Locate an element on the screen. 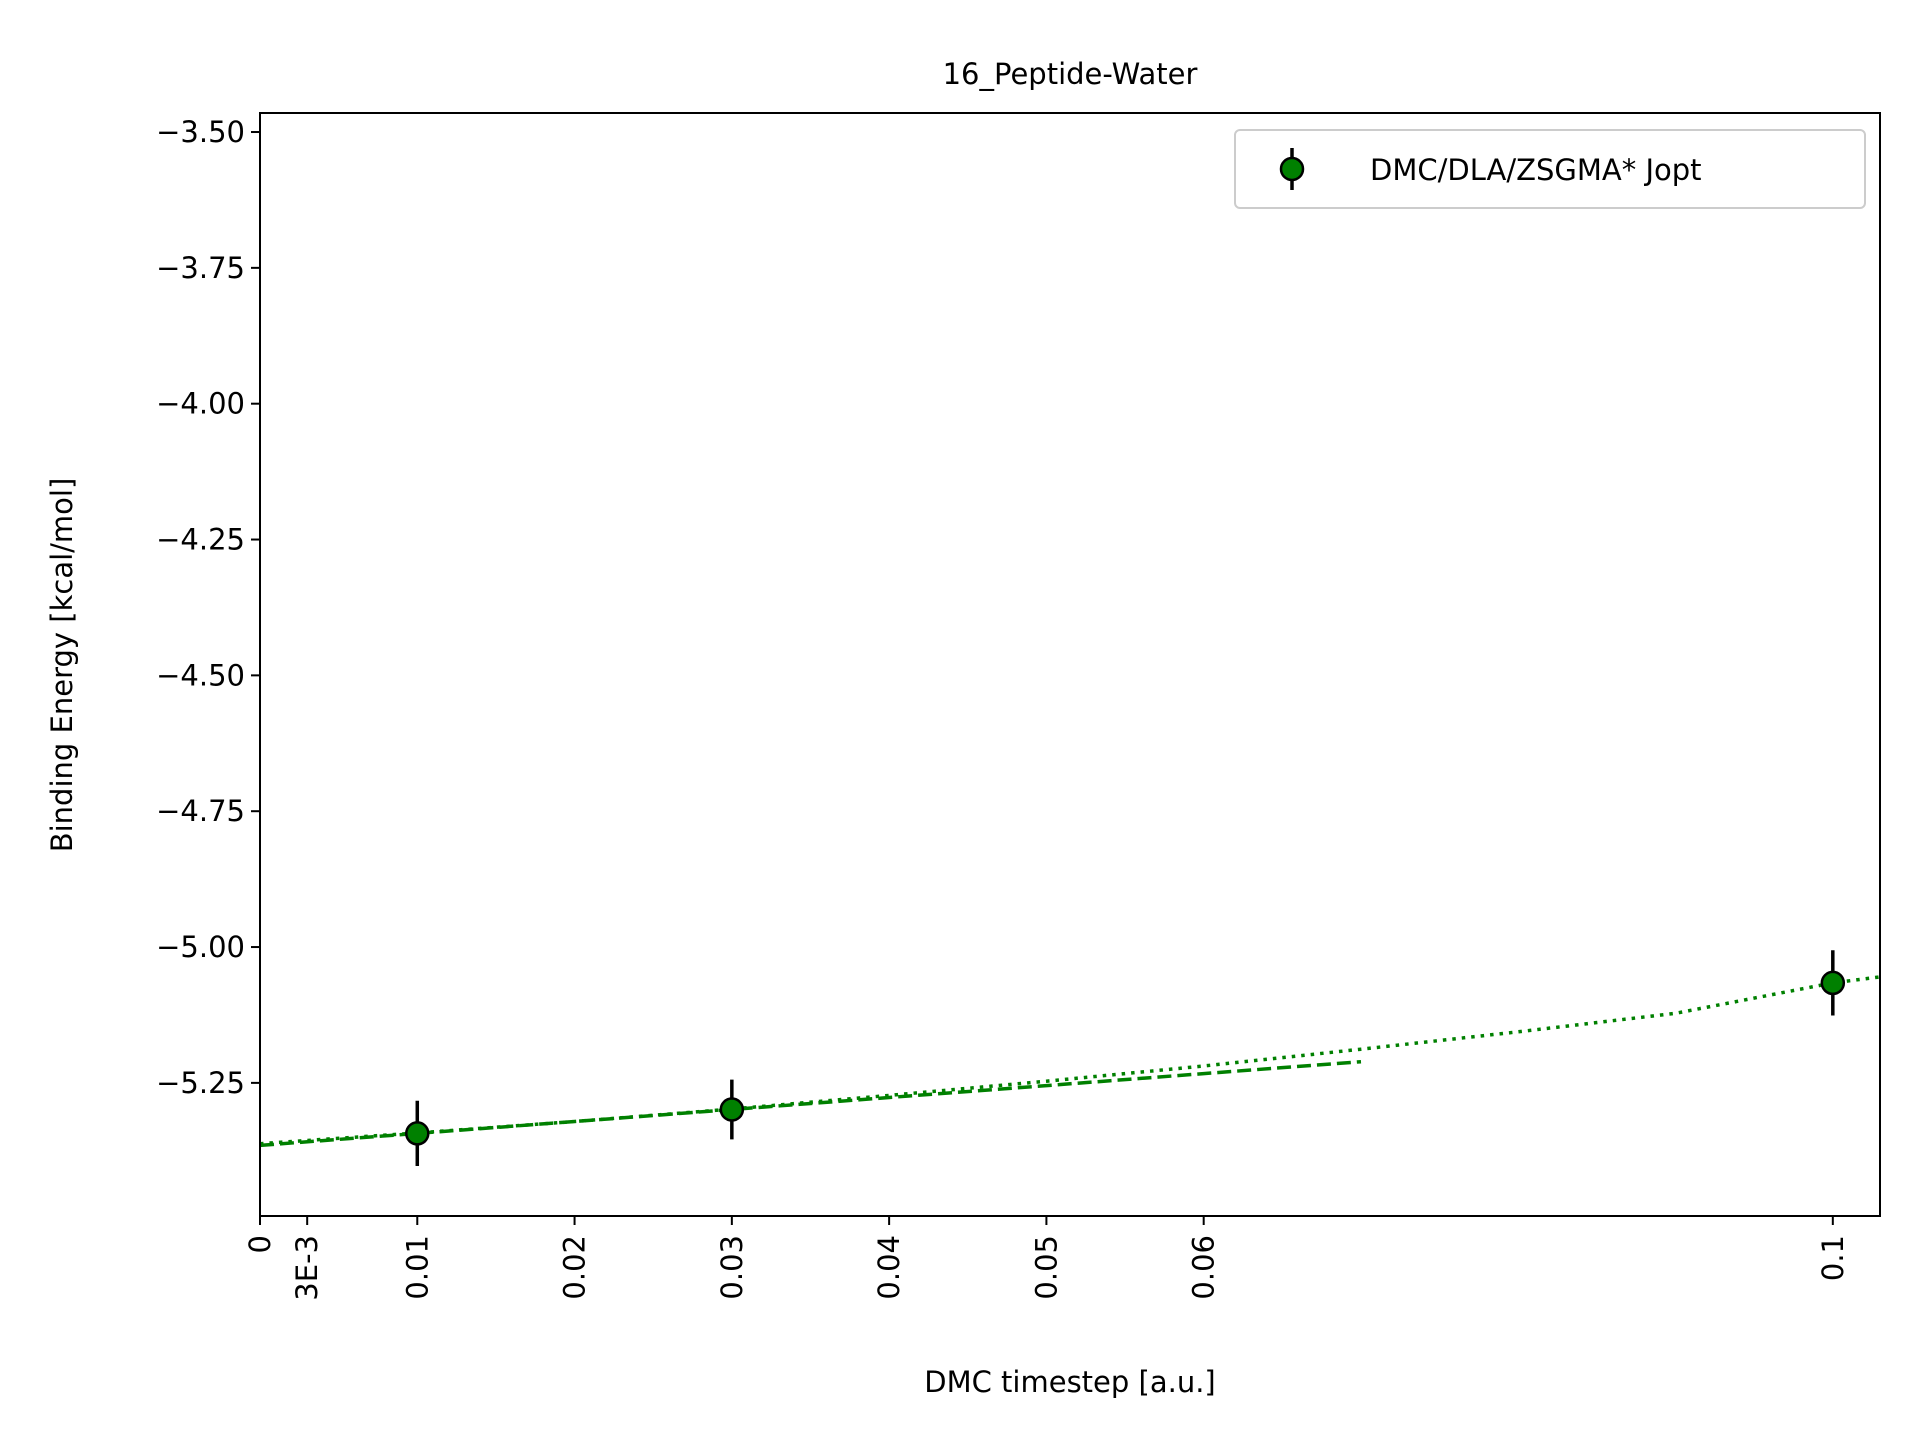 This screenshot has height=1445, width=1920. x-axis-ticks: 0 3E-3 0.01 0.02 0.03 0.04 0.05 0.06 0.1 is located at coordinates (1046, 1258).